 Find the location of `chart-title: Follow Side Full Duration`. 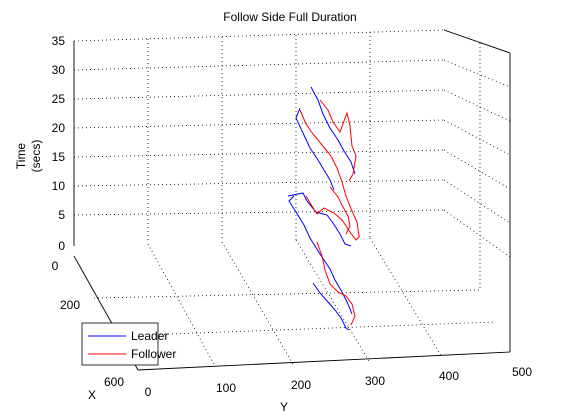

chart-title: Follow Side Full Duration is located at coordinates (289, 17).